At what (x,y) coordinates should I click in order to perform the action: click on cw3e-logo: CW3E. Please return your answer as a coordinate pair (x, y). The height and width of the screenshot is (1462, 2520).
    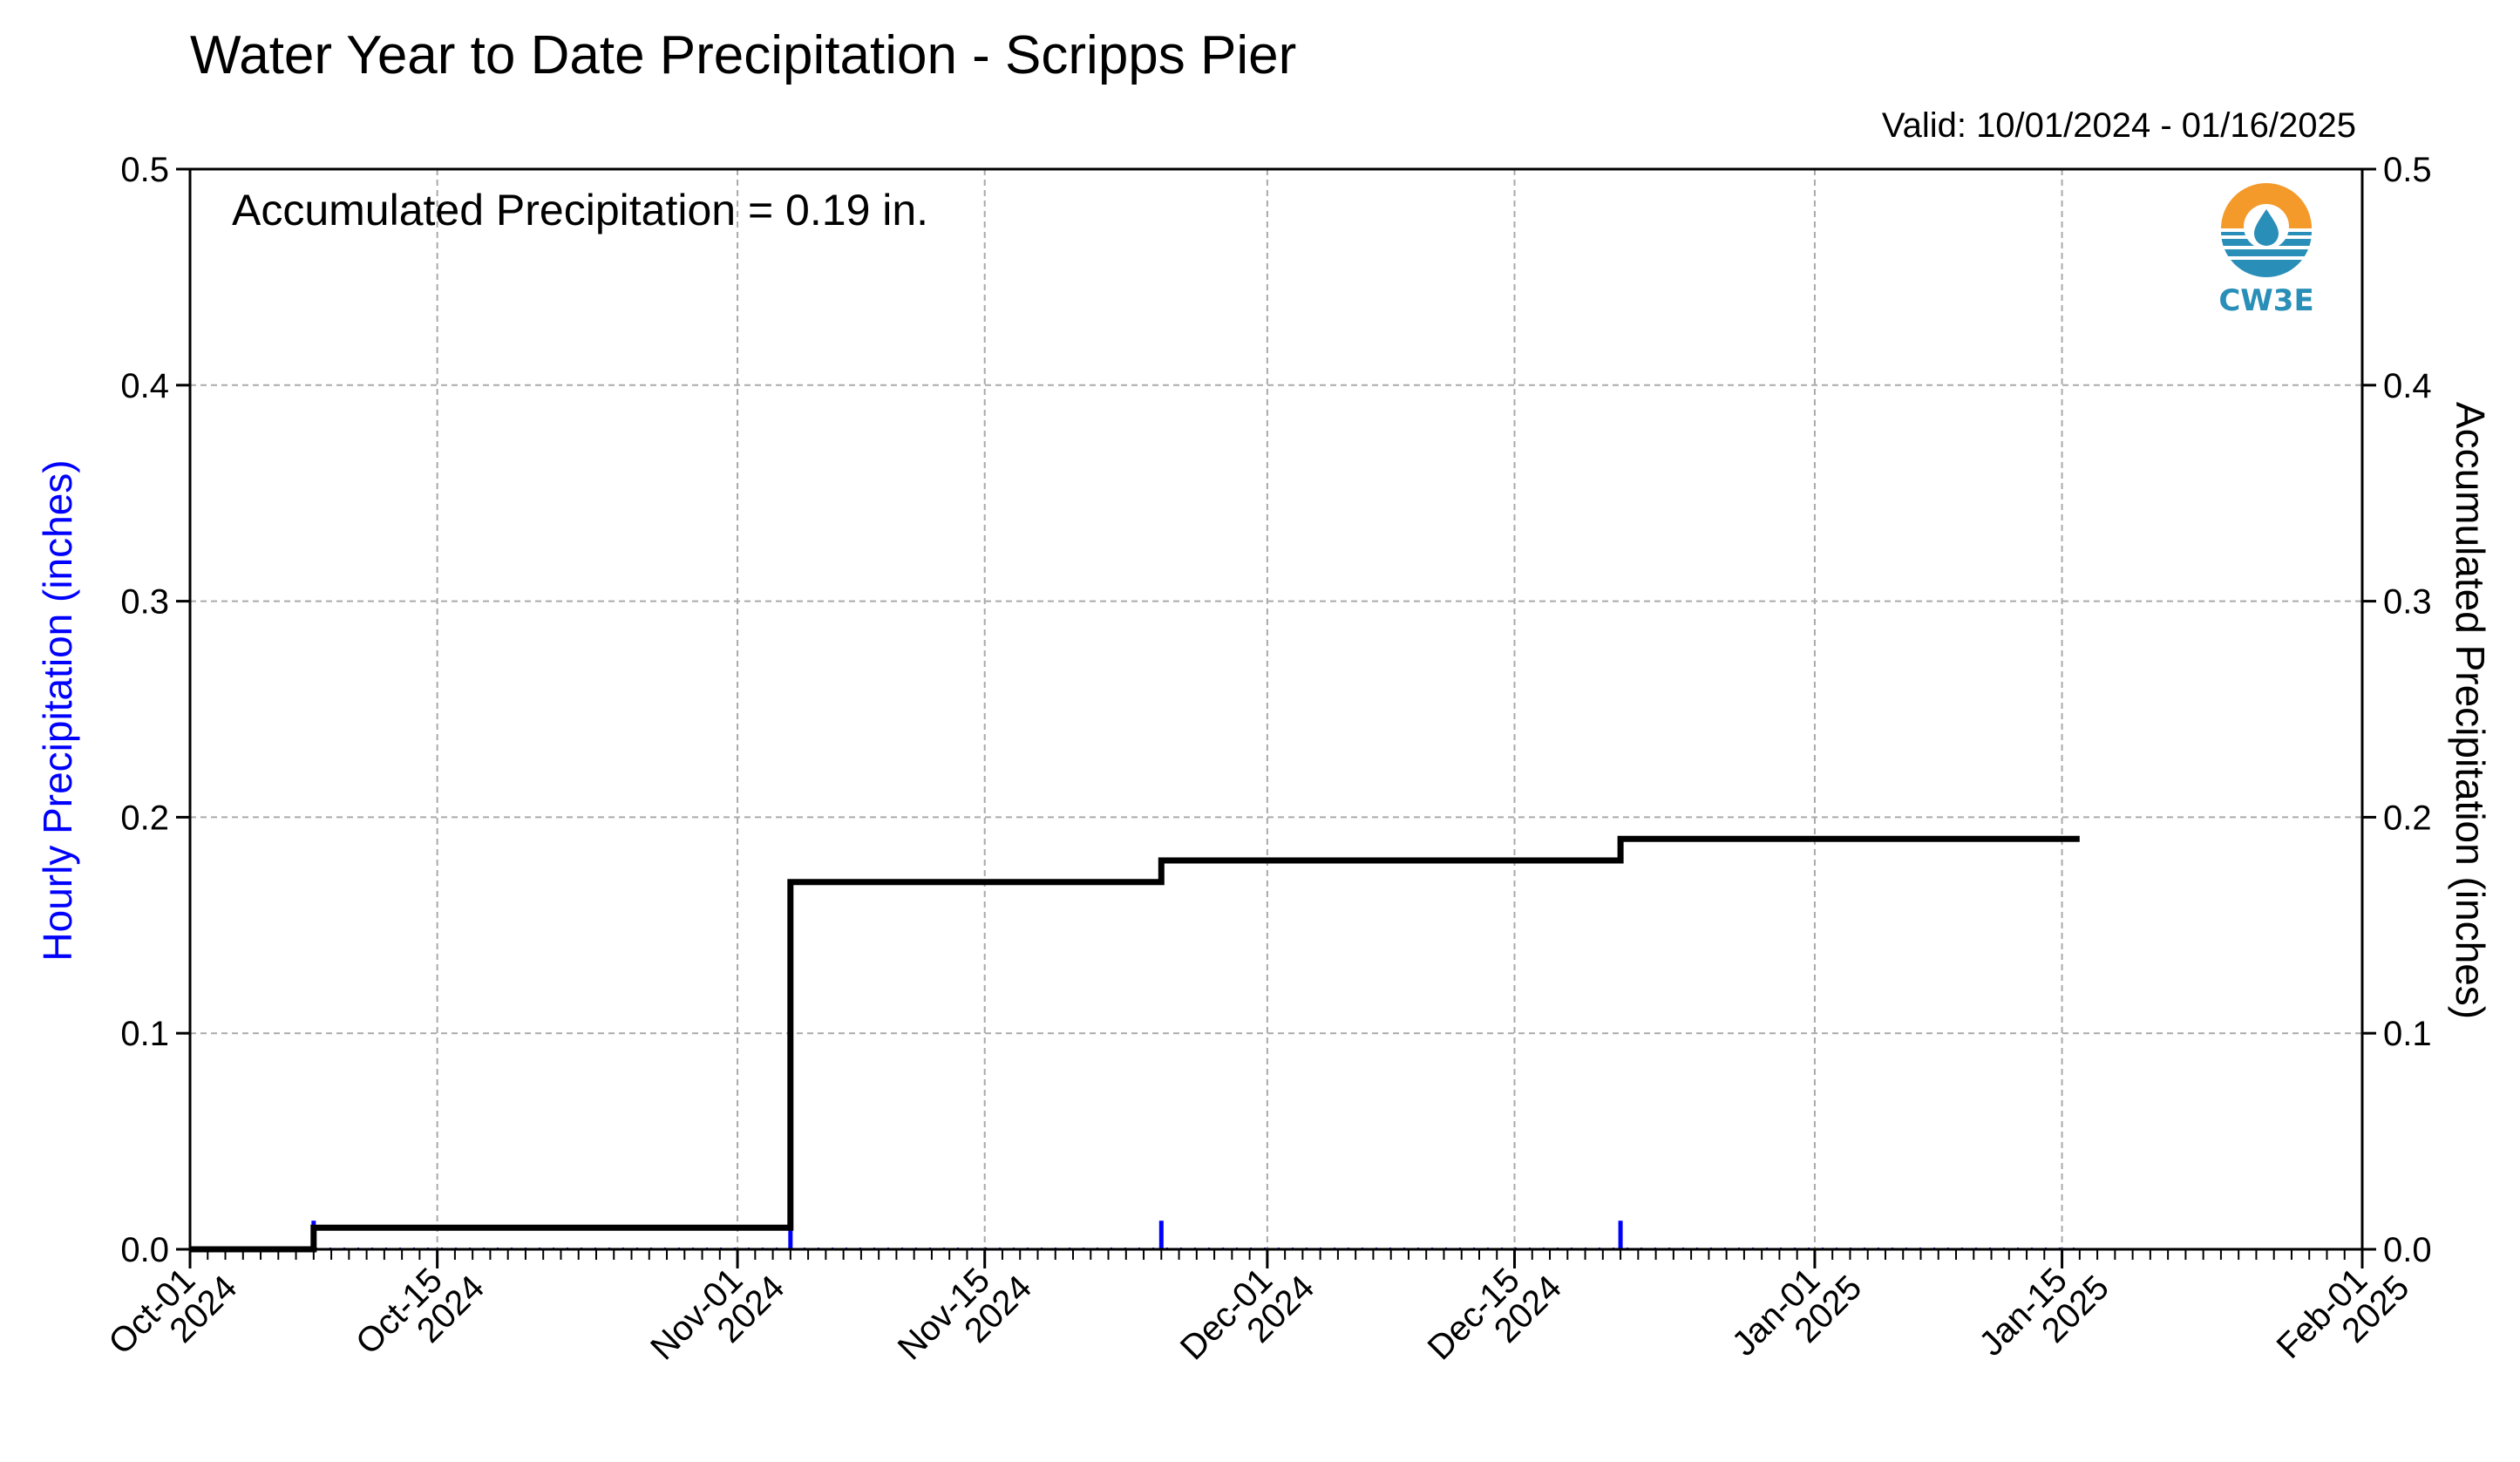
    Looking at the image, I should click on (2266, 250).